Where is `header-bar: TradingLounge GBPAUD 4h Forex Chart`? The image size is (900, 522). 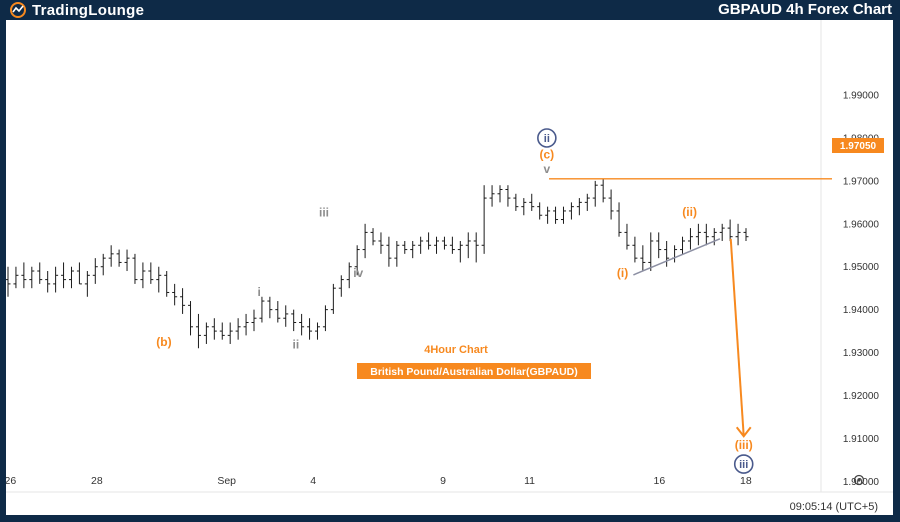 header-bar: TradingLounge GBPAUD 4h Forex Chart is located at coordinates (450, 10).